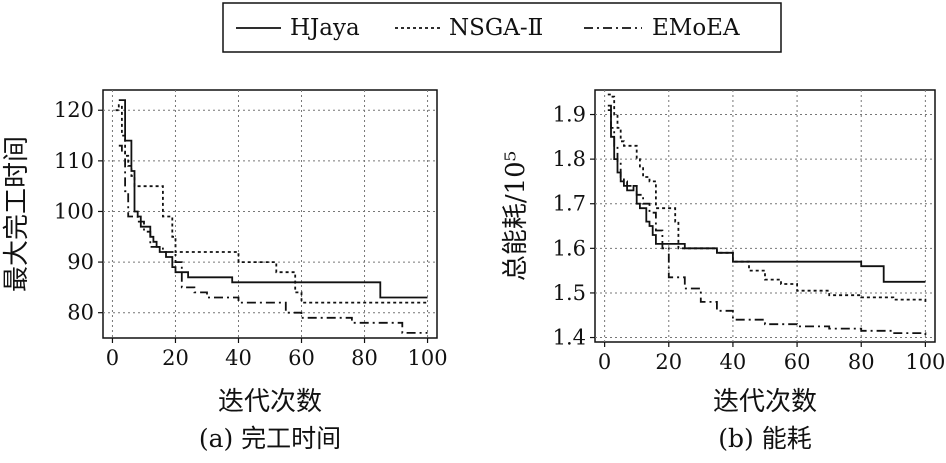  I want to click on y-tick-label: 110, so click(74, 161).